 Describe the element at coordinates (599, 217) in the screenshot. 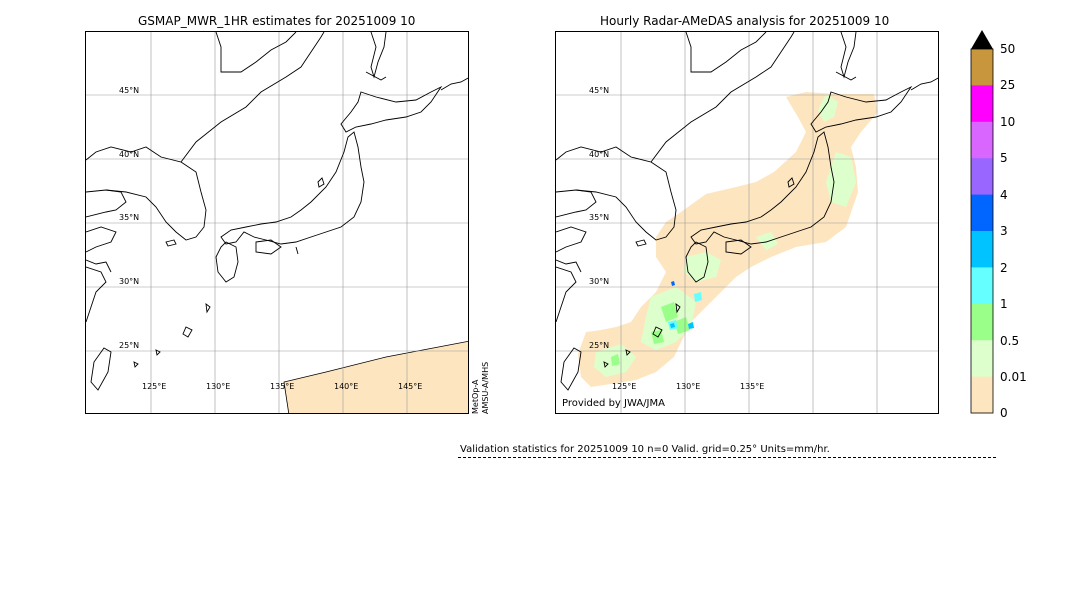

I see `right-lat-label-35: 35°N` at that location.